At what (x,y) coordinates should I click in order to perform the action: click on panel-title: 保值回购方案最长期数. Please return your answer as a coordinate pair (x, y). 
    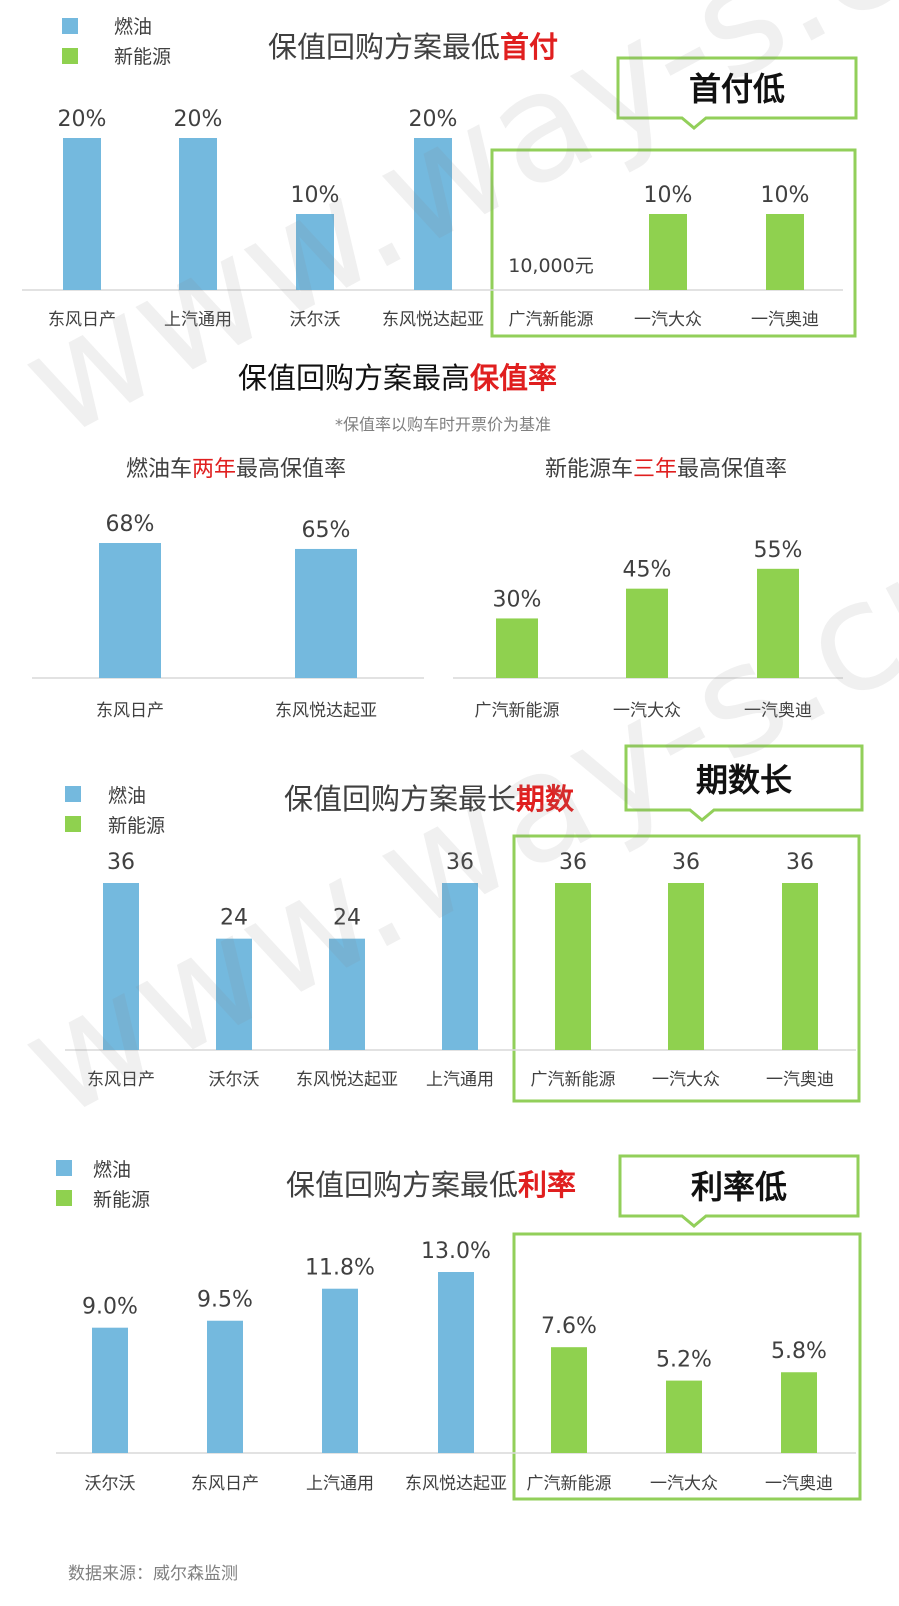
    Looking at the image, I should click on (429, 799).